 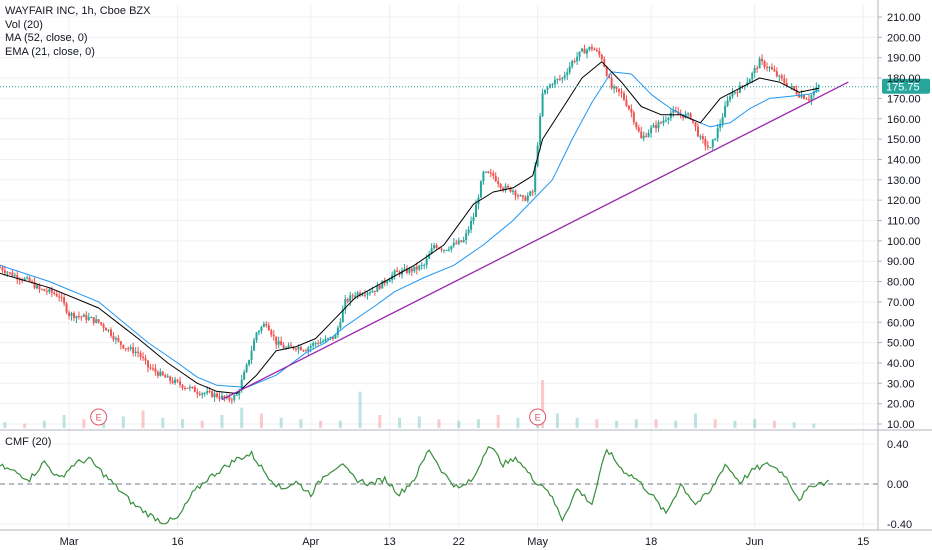 What do you see at coordinates (409, 404) in the screenshot?
I see `volume-bars` at bounding box center [409, 404].